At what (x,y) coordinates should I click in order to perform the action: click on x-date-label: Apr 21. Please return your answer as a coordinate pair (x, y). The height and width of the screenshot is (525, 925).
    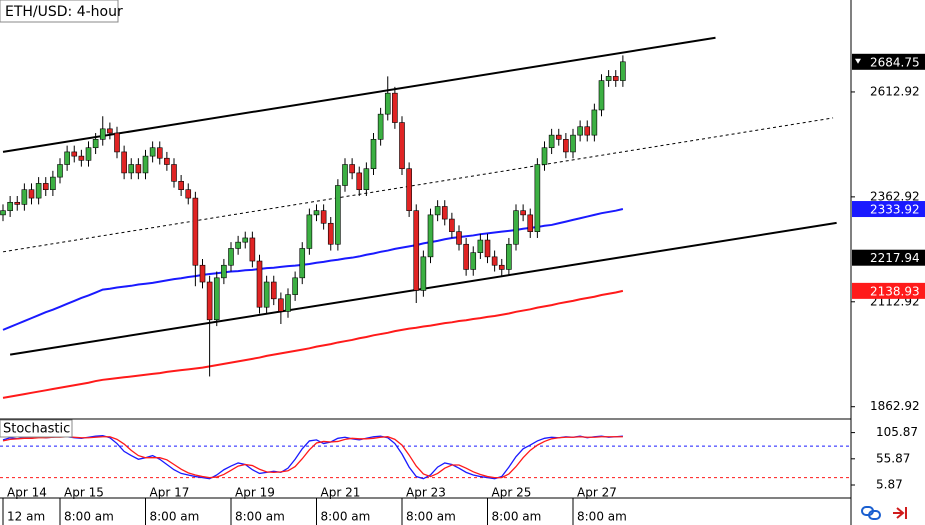
    Looking at the image, I should click on (341, 493).